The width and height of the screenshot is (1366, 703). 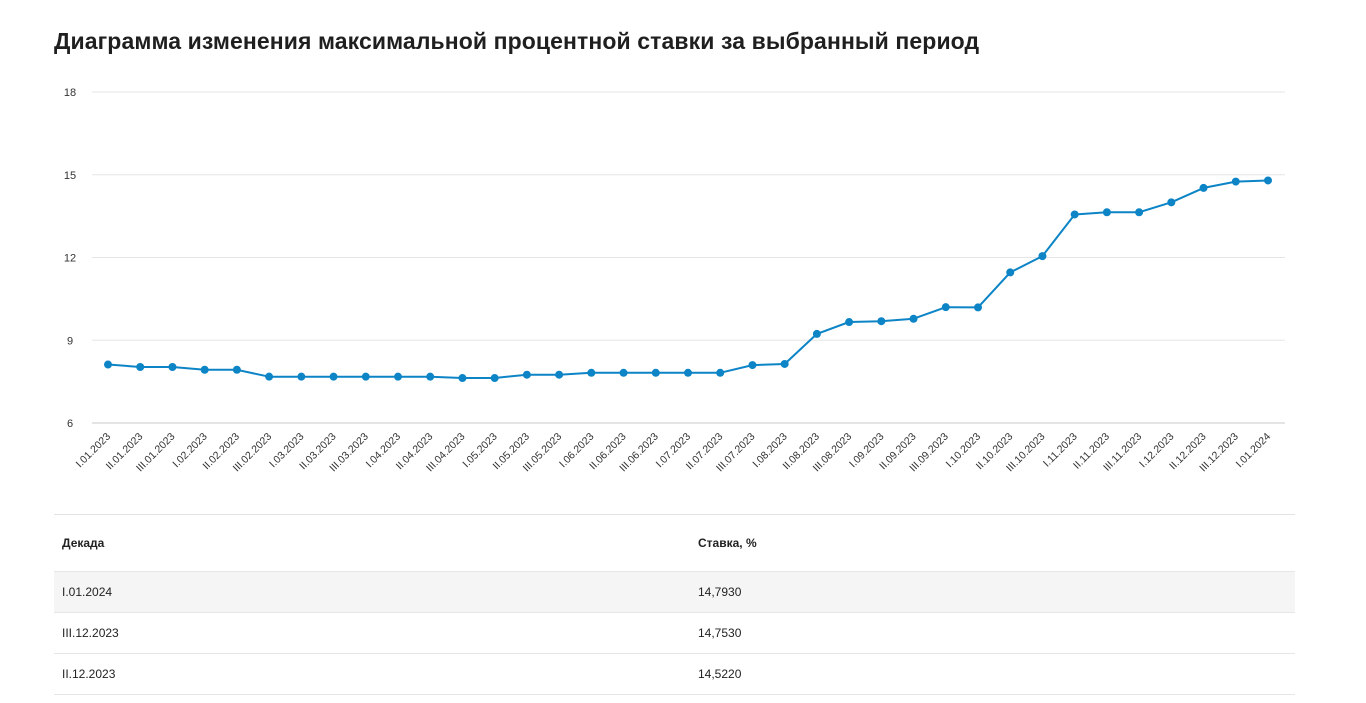 What do you see at coordinates (1254, 451) in the screenshot?
I see `x-tick-label: I.01.2024` at bounding box center [1254, 451].